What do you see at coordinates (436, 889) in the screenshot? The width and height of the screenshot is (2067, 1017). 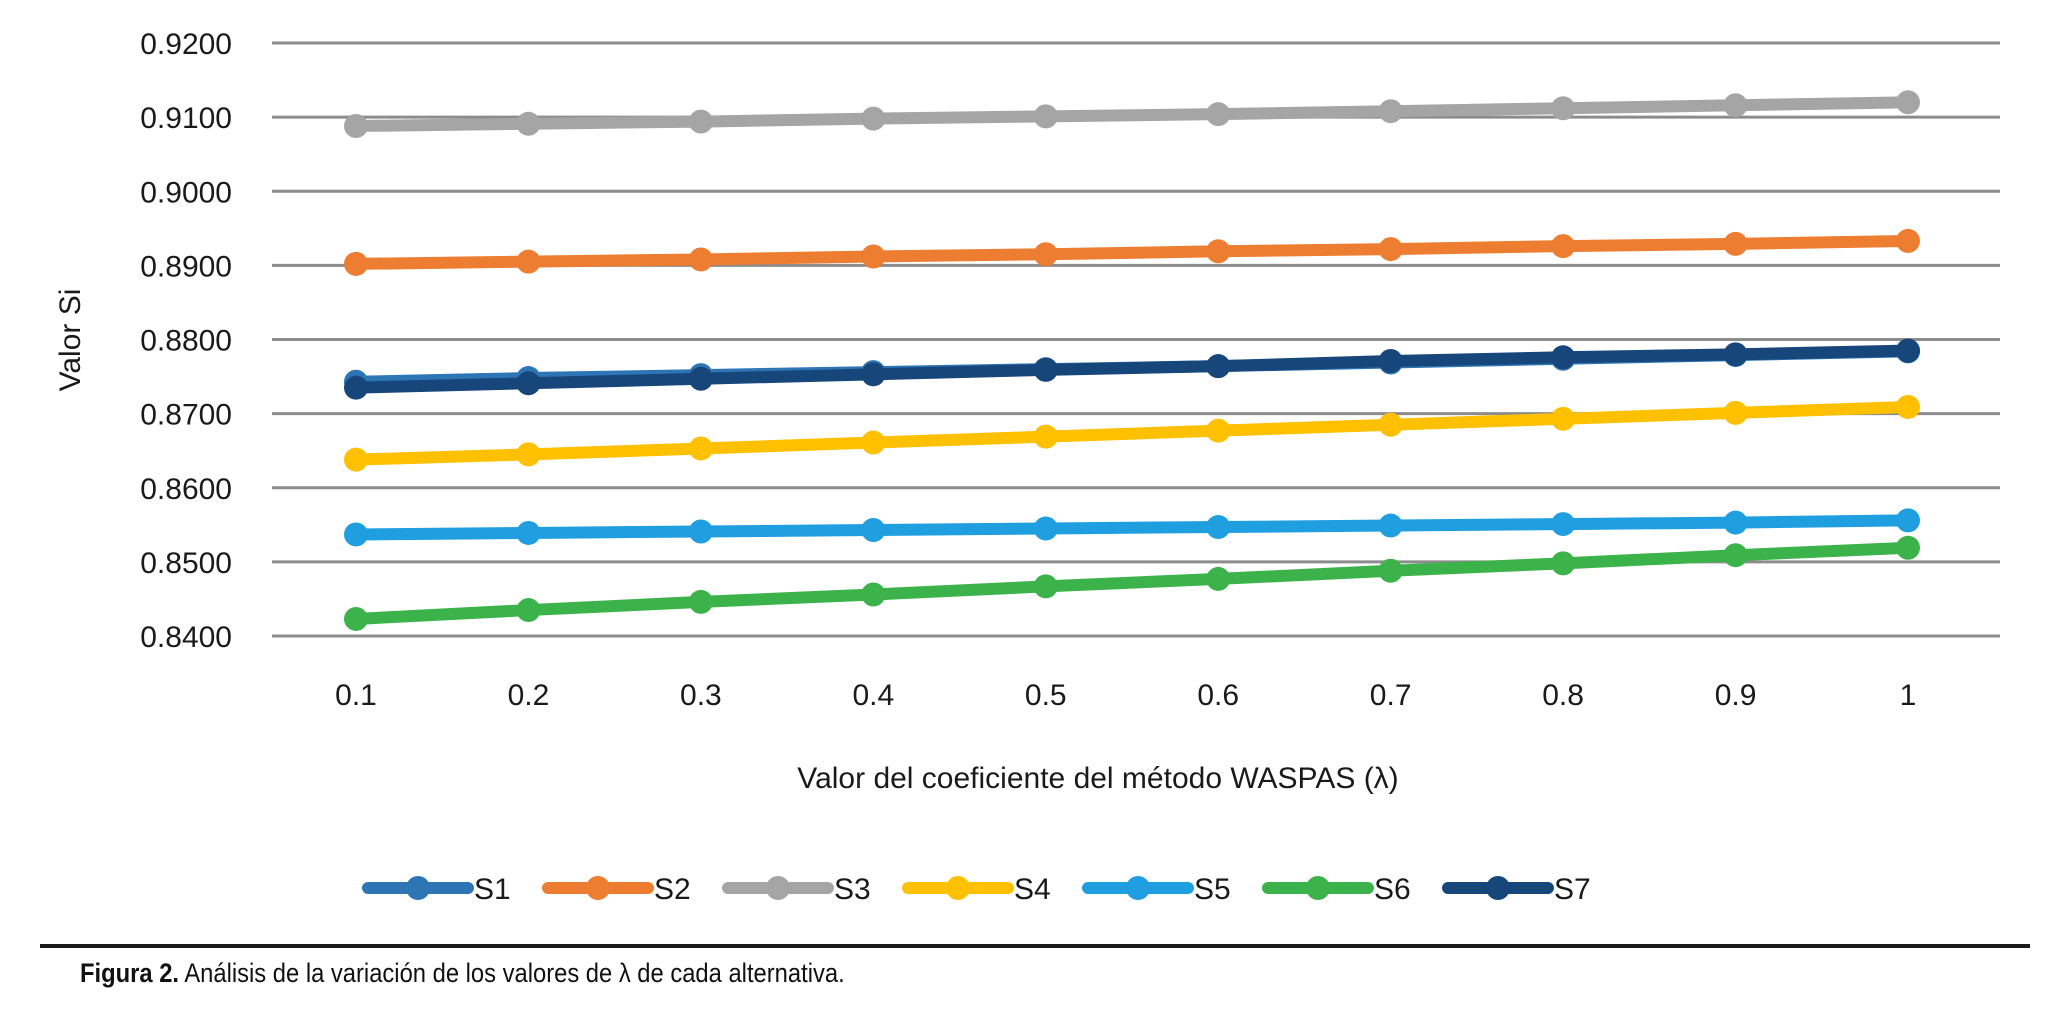 I see `legend-item-s1: S1` at bounding box center [436, 889].